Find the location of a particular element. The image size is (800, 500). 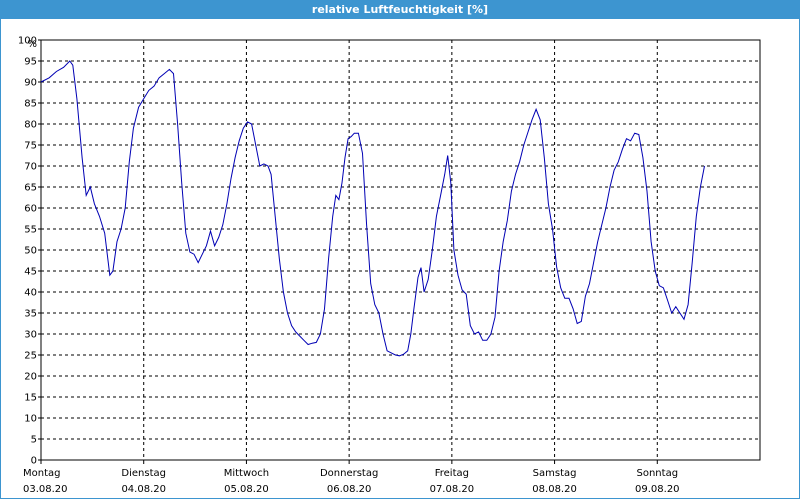

x-tick-day: Sonntag is located at coordinates (658, 473).